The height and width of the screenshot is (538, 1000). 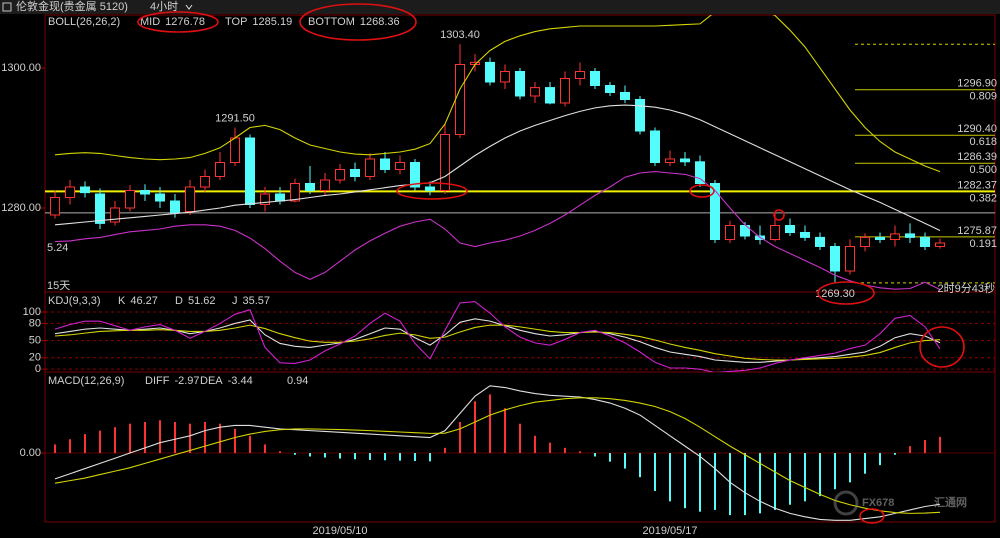 What do you see at coordinates (7, 7) in the screenshot?
I see `window-icon` at bounding box center [7, 7].